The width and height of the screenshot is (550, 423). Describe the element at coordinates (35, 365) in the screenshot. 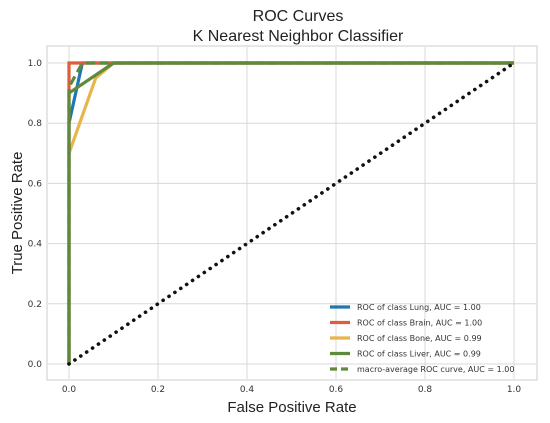

I see `y-tick-label: 0.0` at that location.